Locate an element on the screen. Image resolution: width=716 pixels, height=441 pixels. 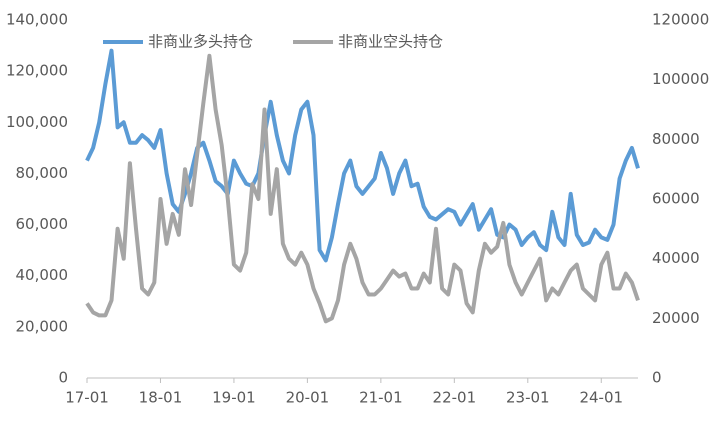
legend-label: 非商业空头持仓 is located at coordinates (390, 42).